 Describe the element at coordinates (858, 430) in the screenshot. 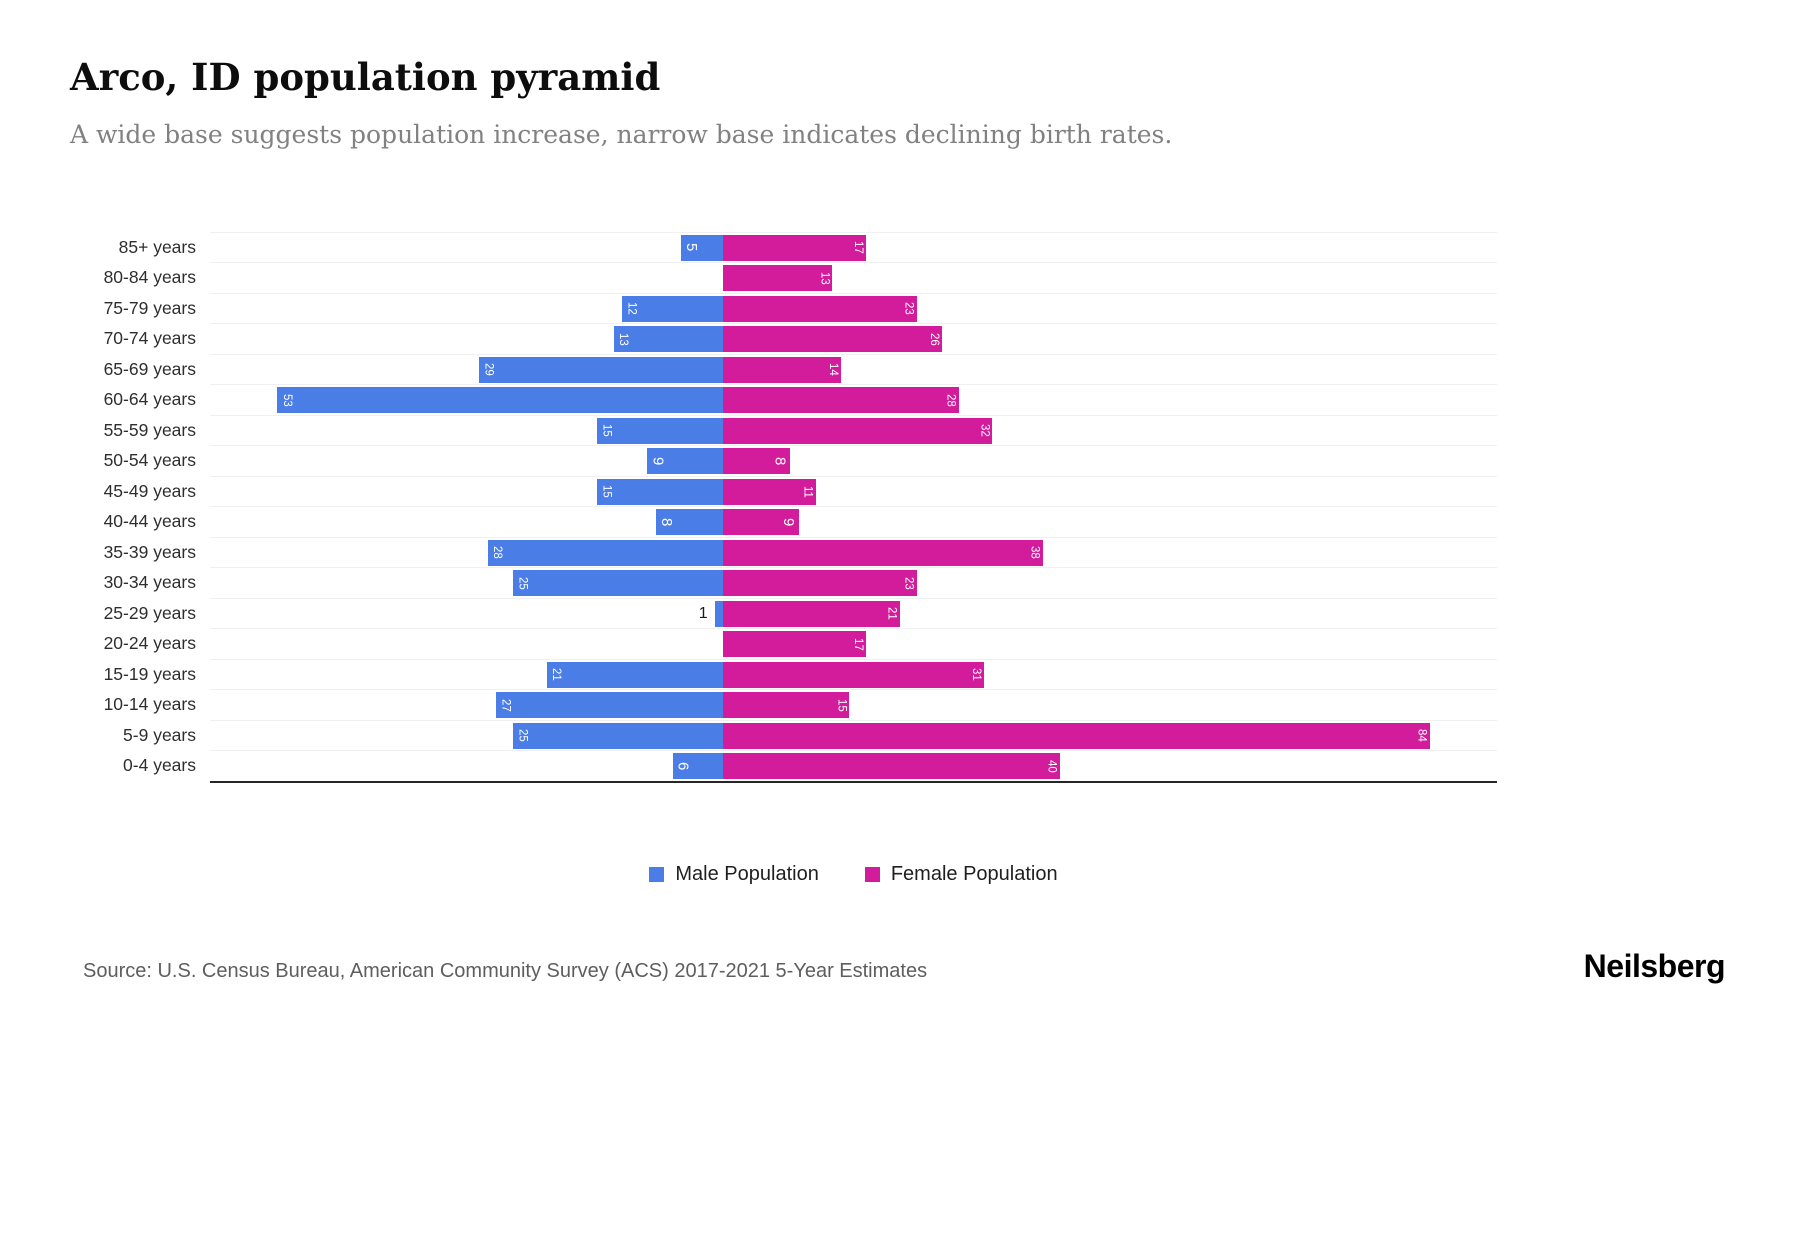

I see `female-population-bar: 32` at that location.